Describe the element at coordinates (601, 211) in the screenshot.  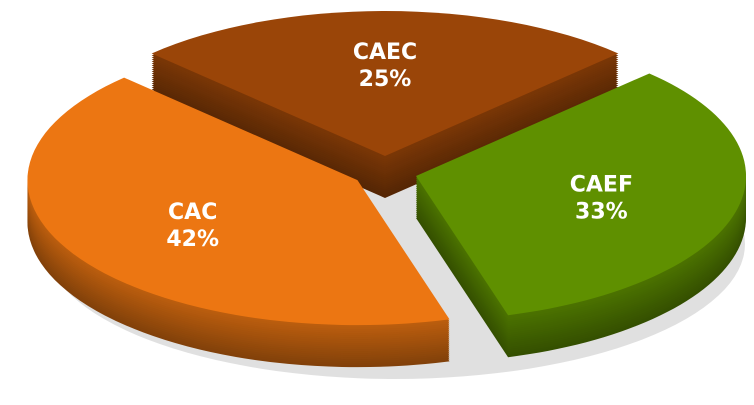
I see `slice-value-label: 33%` at that location.